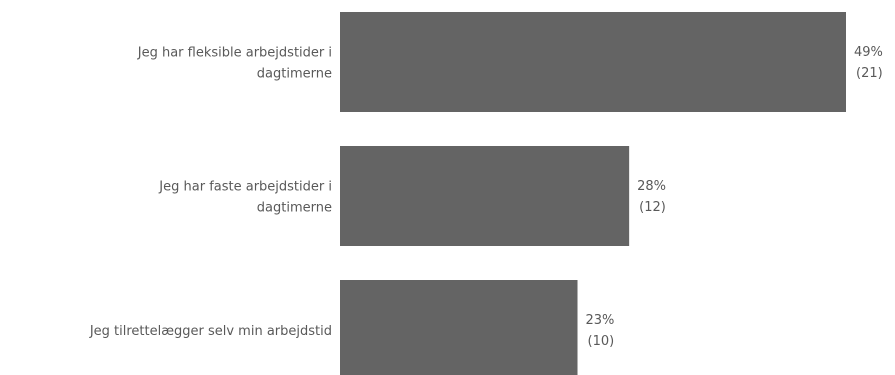  What do you see at coordinates (234, 53) in the screenshot?
I see `category-label-line: Jeg har fleksible arbejdstider i` at bounding box center [234, 53].